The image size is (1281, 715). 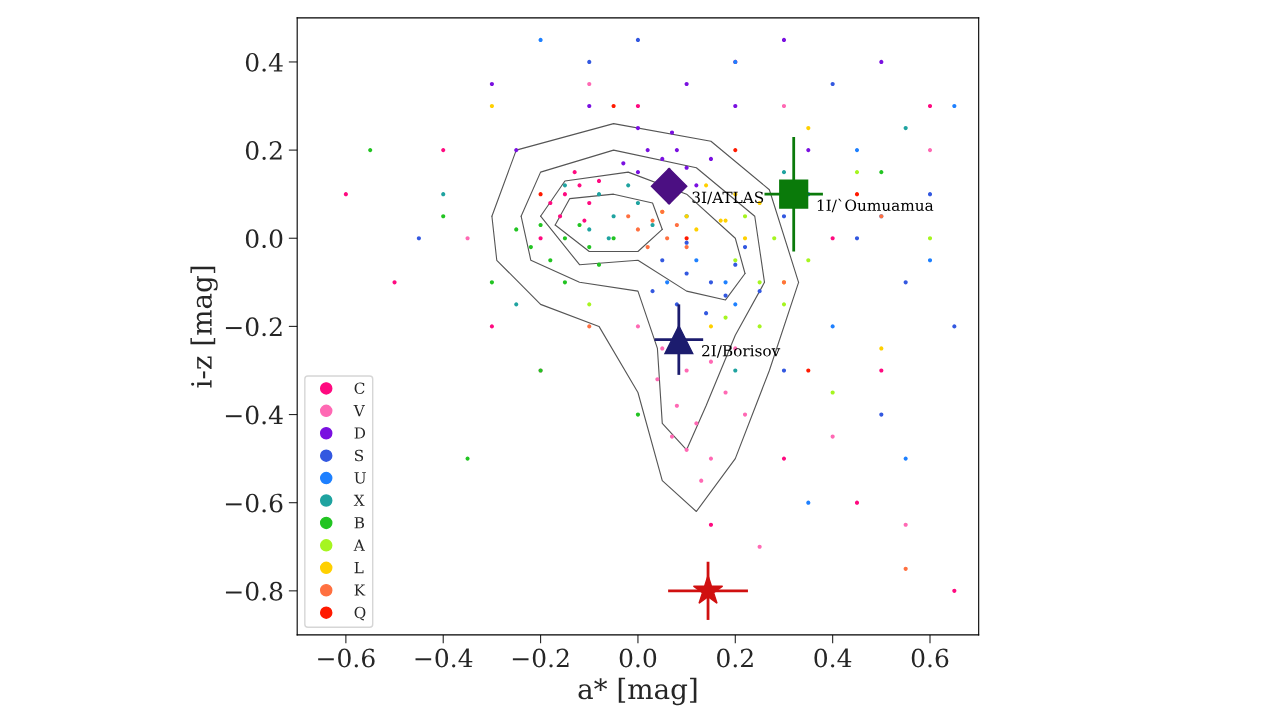 What do you see at coordinates (833, 658) in the screenshot?
I see `x-tick-label: 0.4` at bounding box center [833, 658].